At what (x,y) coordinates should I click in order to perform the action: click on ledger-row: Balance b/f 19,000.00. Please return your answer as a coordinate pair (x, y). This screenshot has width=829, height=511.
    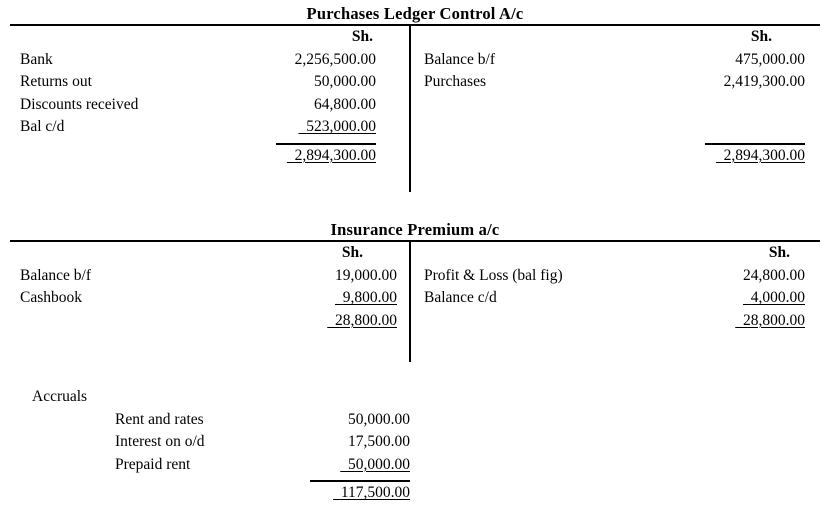
    Looking at the image, I should click on (209, 276).